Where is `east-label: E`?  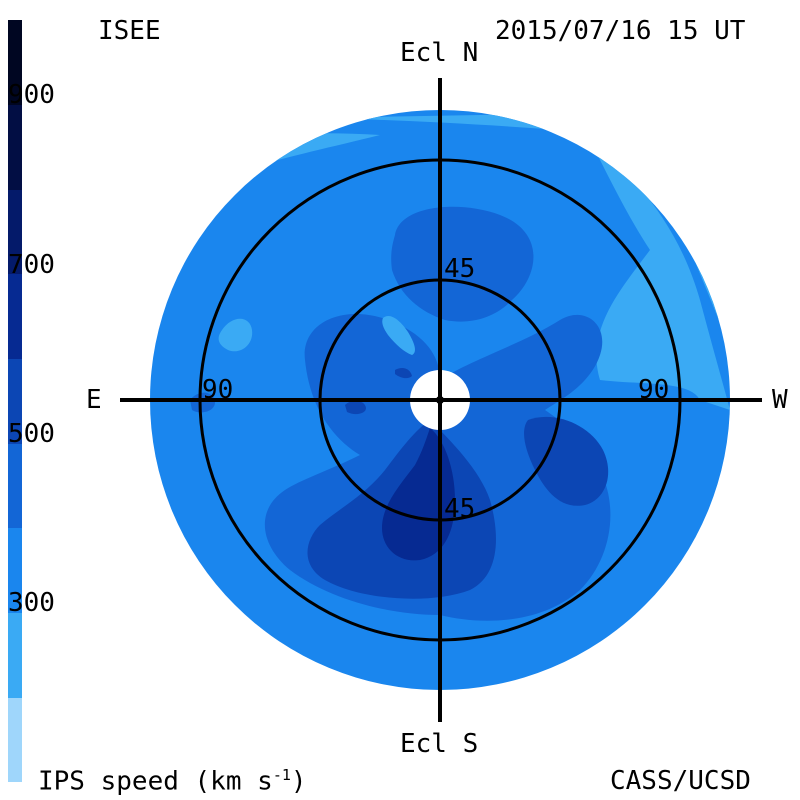 east-label: E is located at coordinates (94, 400).